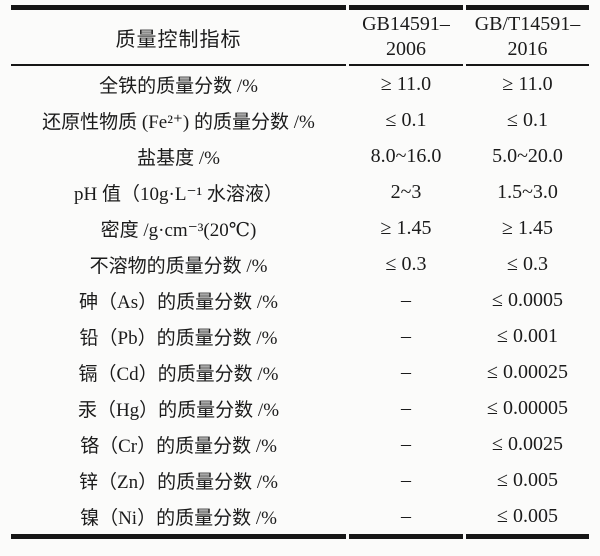  What do you see at coordinates (406, 24) in the screenshot?
I see `header-standard-2006-line1: GB14591–` at bounding box center [406, 24].